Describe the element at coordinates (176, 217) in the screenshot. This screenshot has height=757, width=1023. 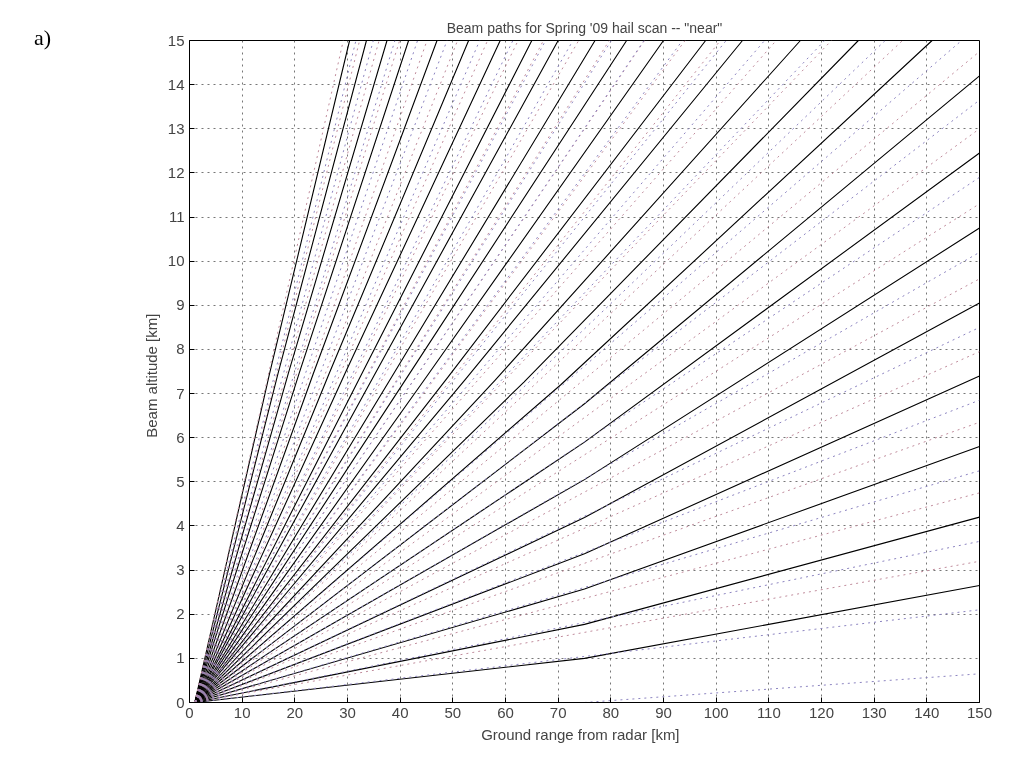
I see `y-tick-label: 11` at that location.